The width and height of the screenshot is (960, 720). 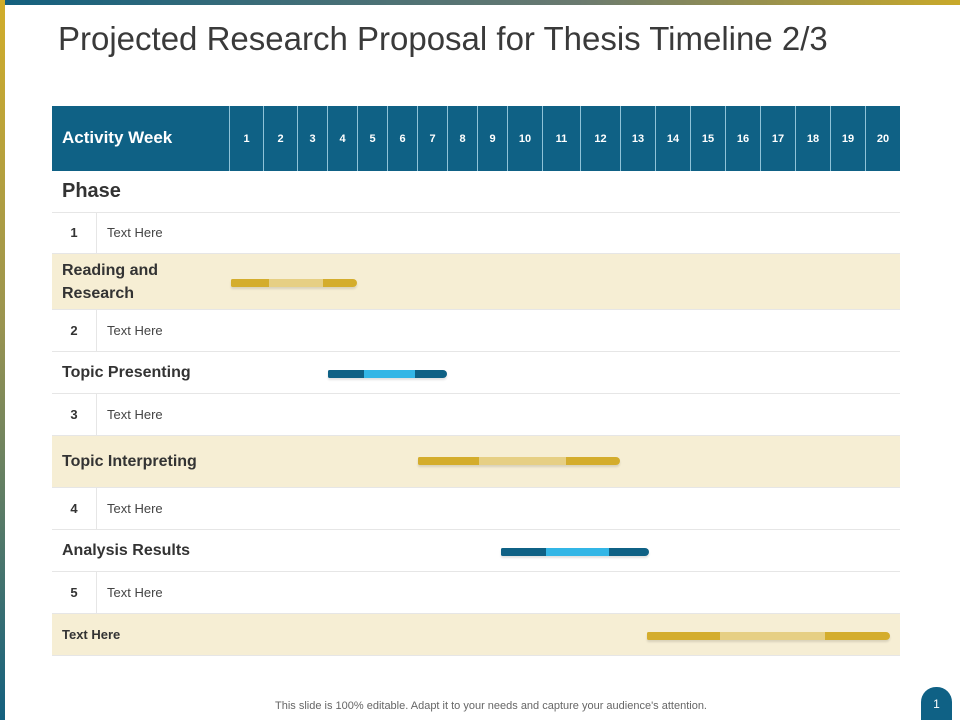 What do you see at coordinates (110, 282) in the screenshot?
I see `phase-name: Reading and Research` at bounding box center [110, 282].